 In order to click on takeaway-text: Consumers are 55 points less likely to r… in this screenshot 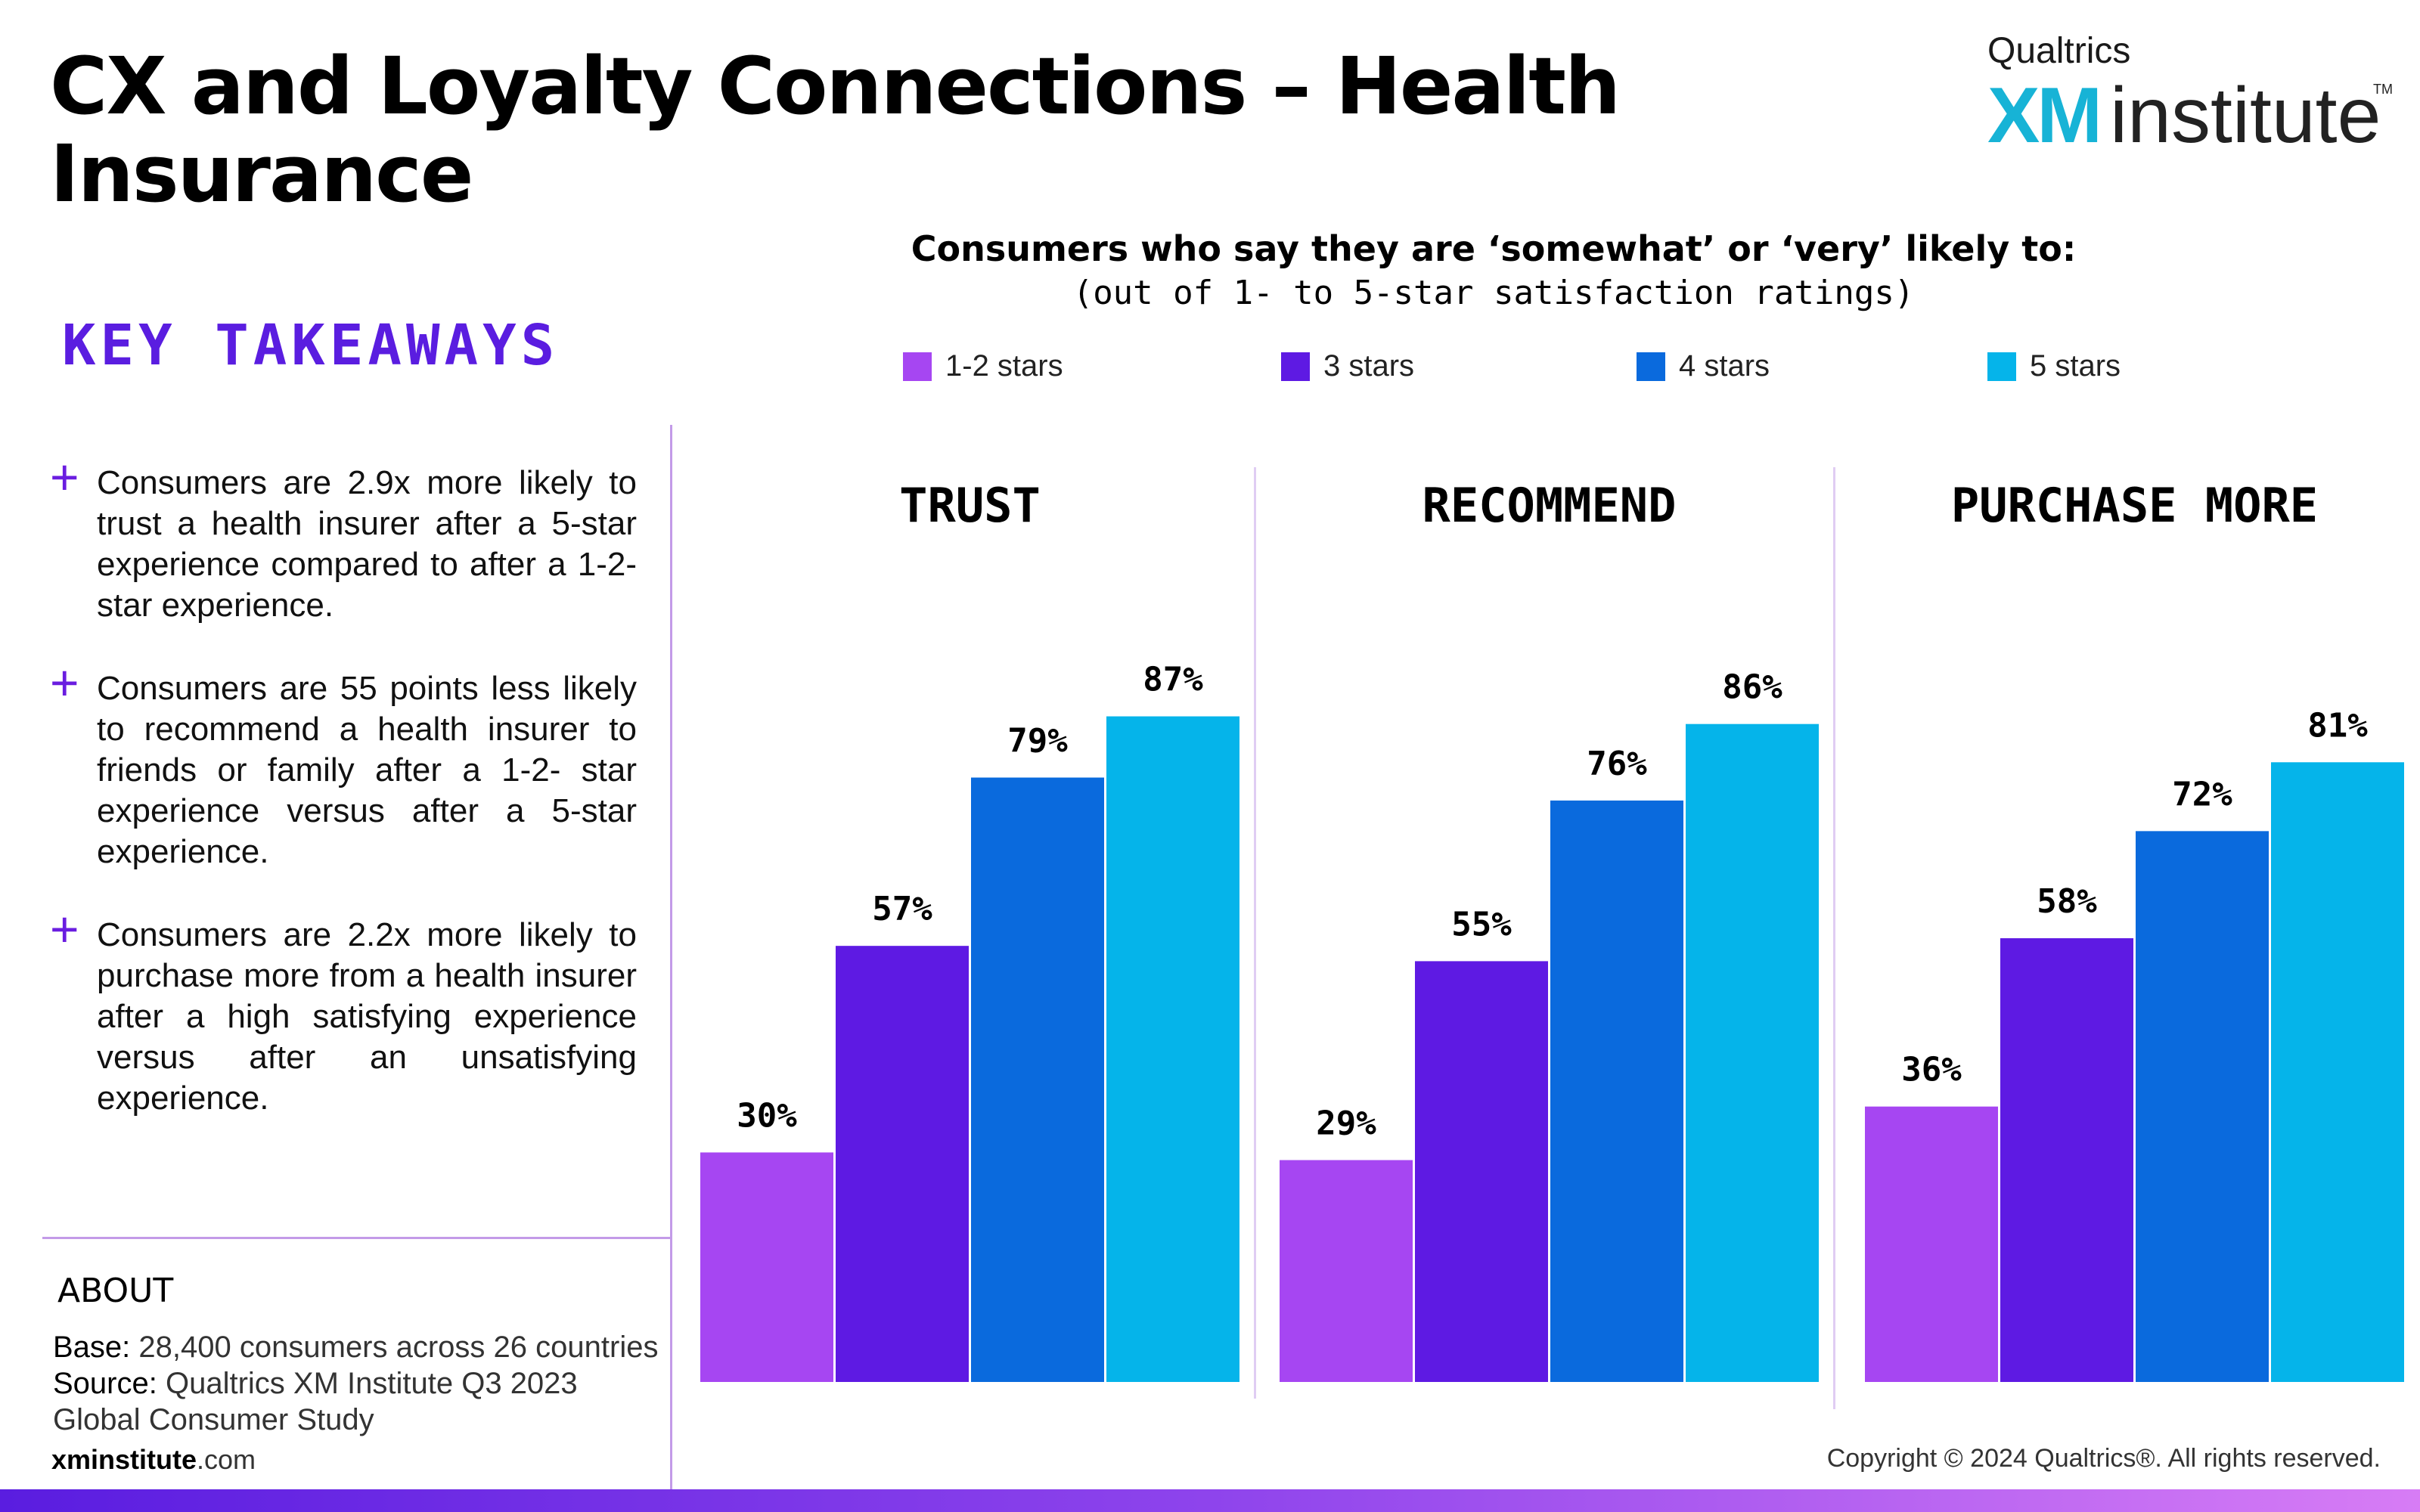, I will do `click(367, 770)`.